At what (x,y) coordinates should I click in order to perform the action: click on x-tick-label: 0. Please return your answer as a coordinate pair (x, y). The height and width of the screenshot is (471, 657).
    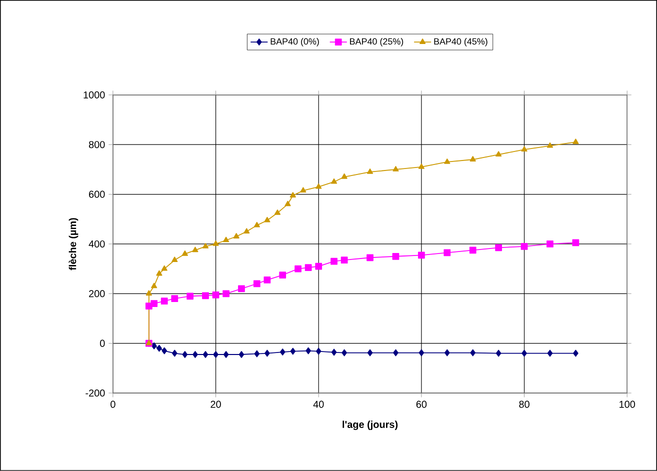
    Looking at the image, I should click on (113, 404).